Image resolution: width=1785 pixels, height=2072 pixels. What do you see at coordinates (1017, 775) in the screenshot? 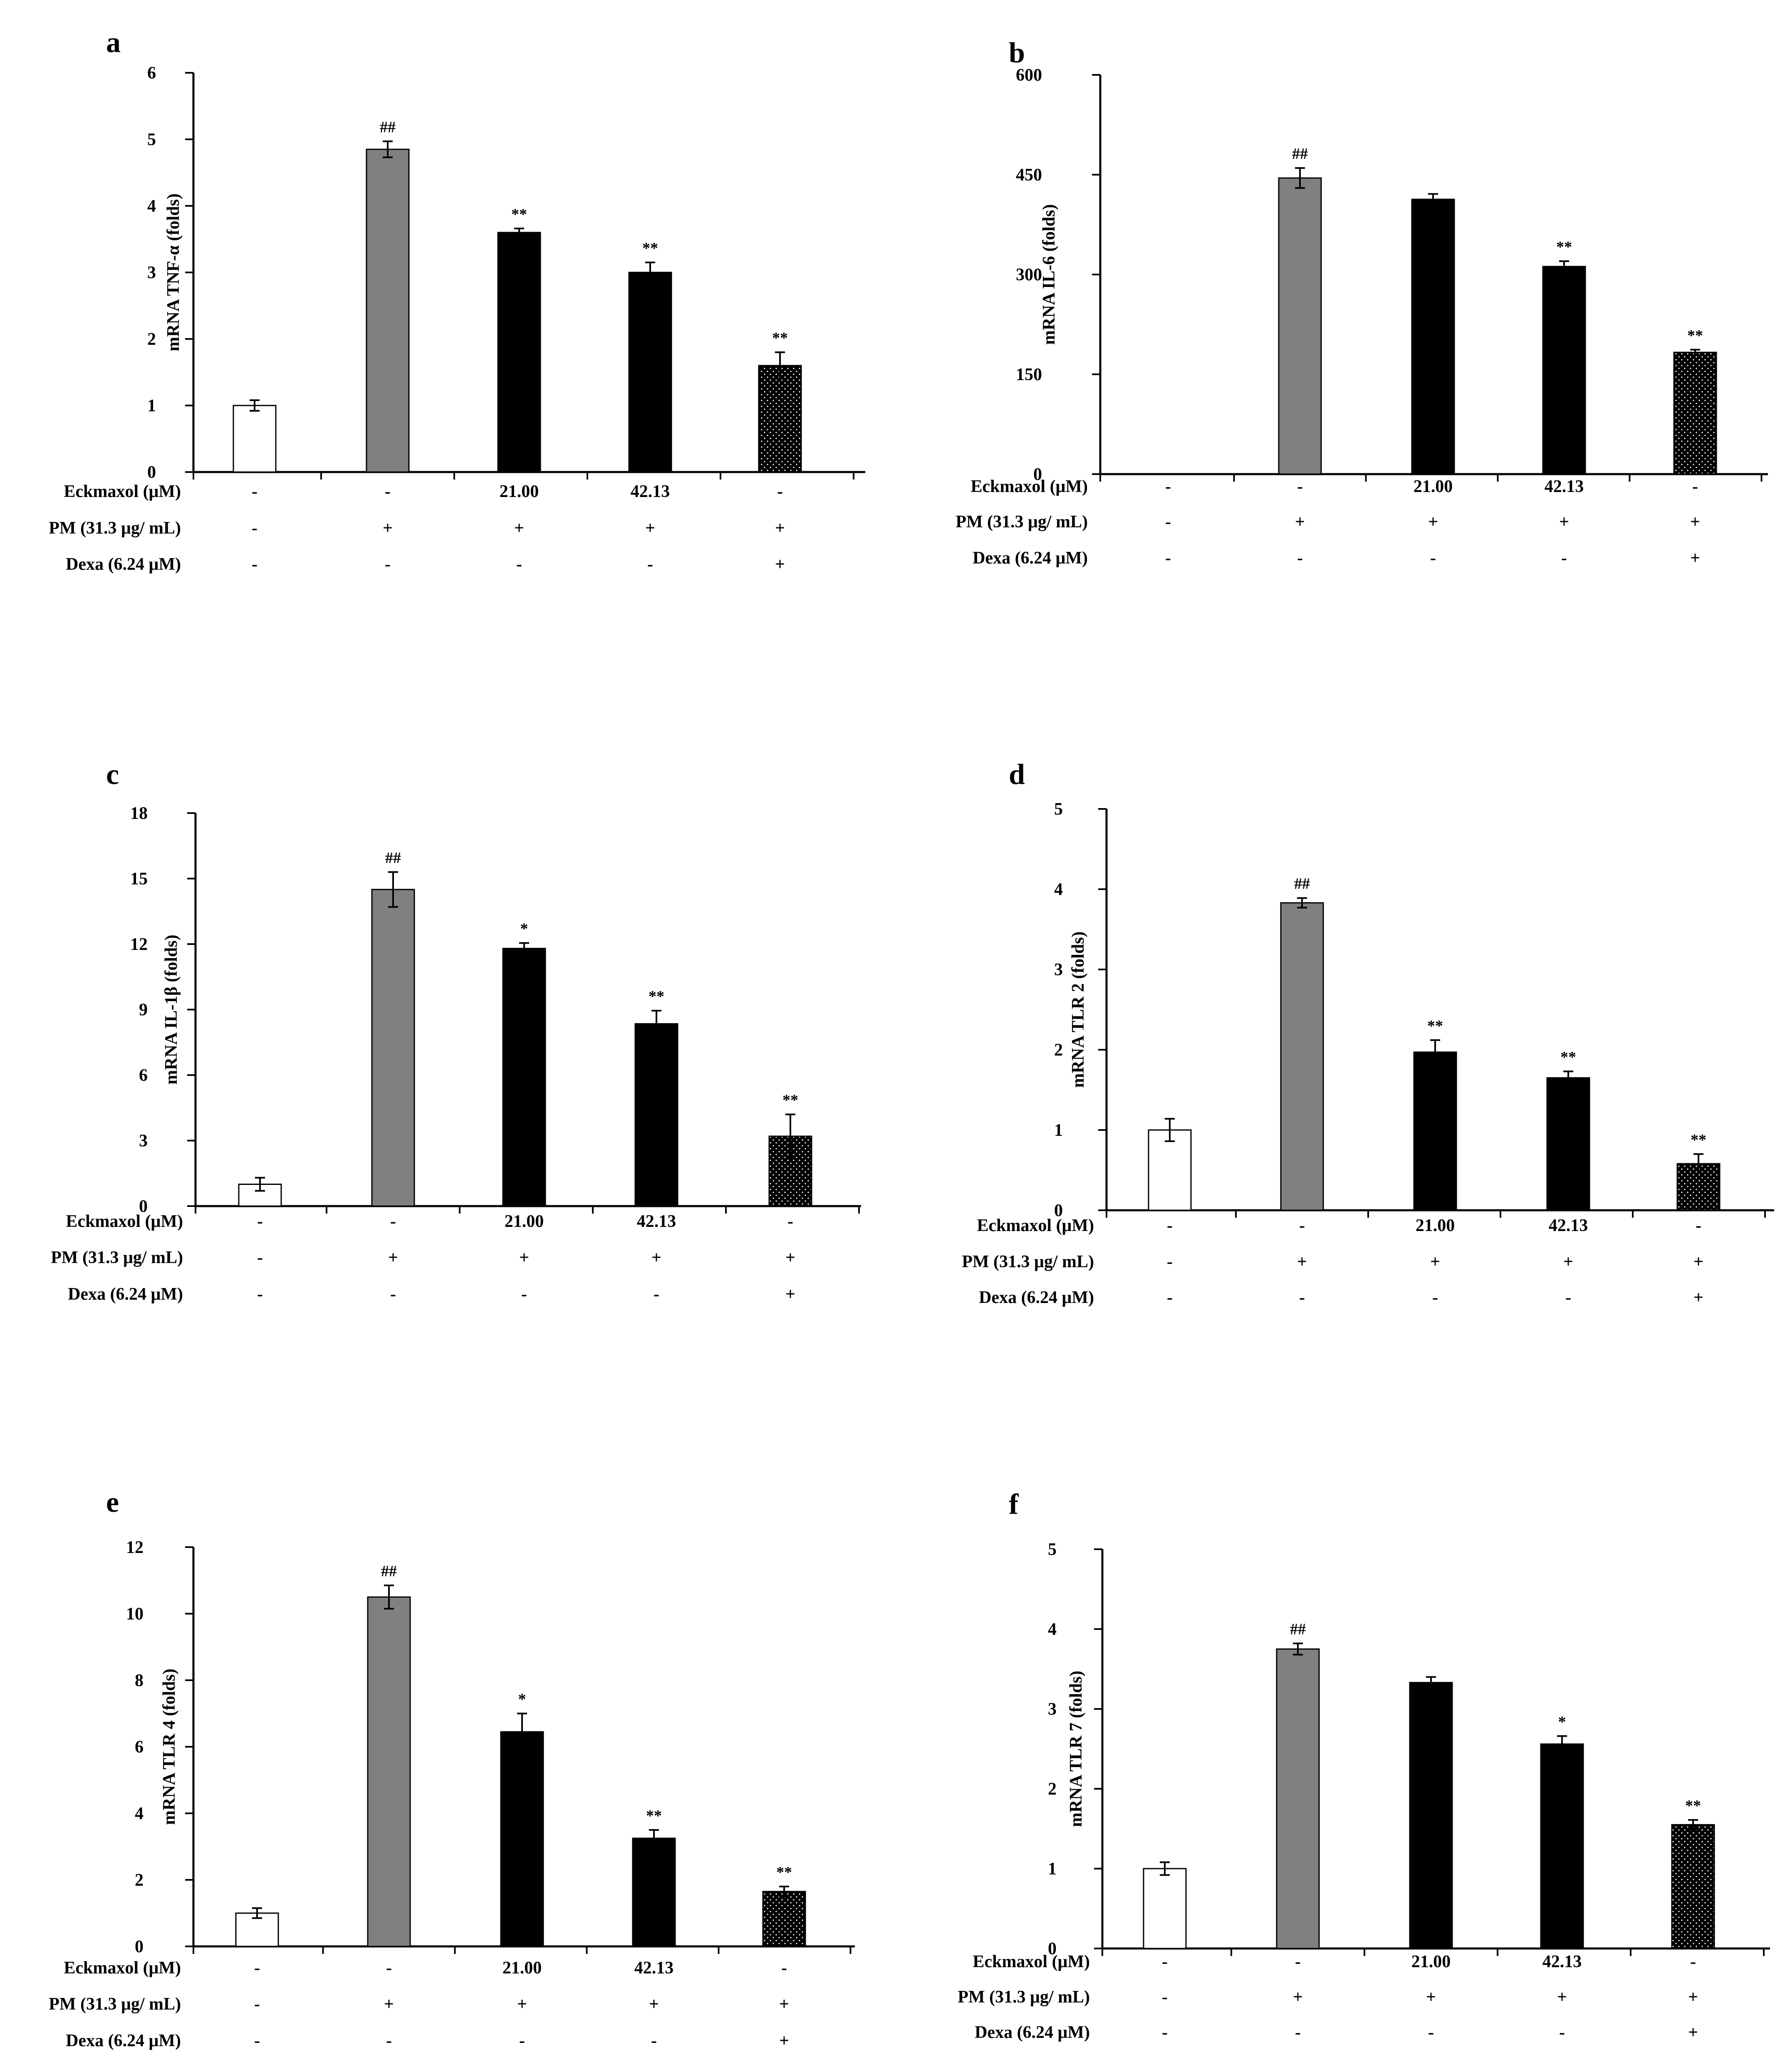
I see `panel-letter: d` at bounding box center [1017, 775].